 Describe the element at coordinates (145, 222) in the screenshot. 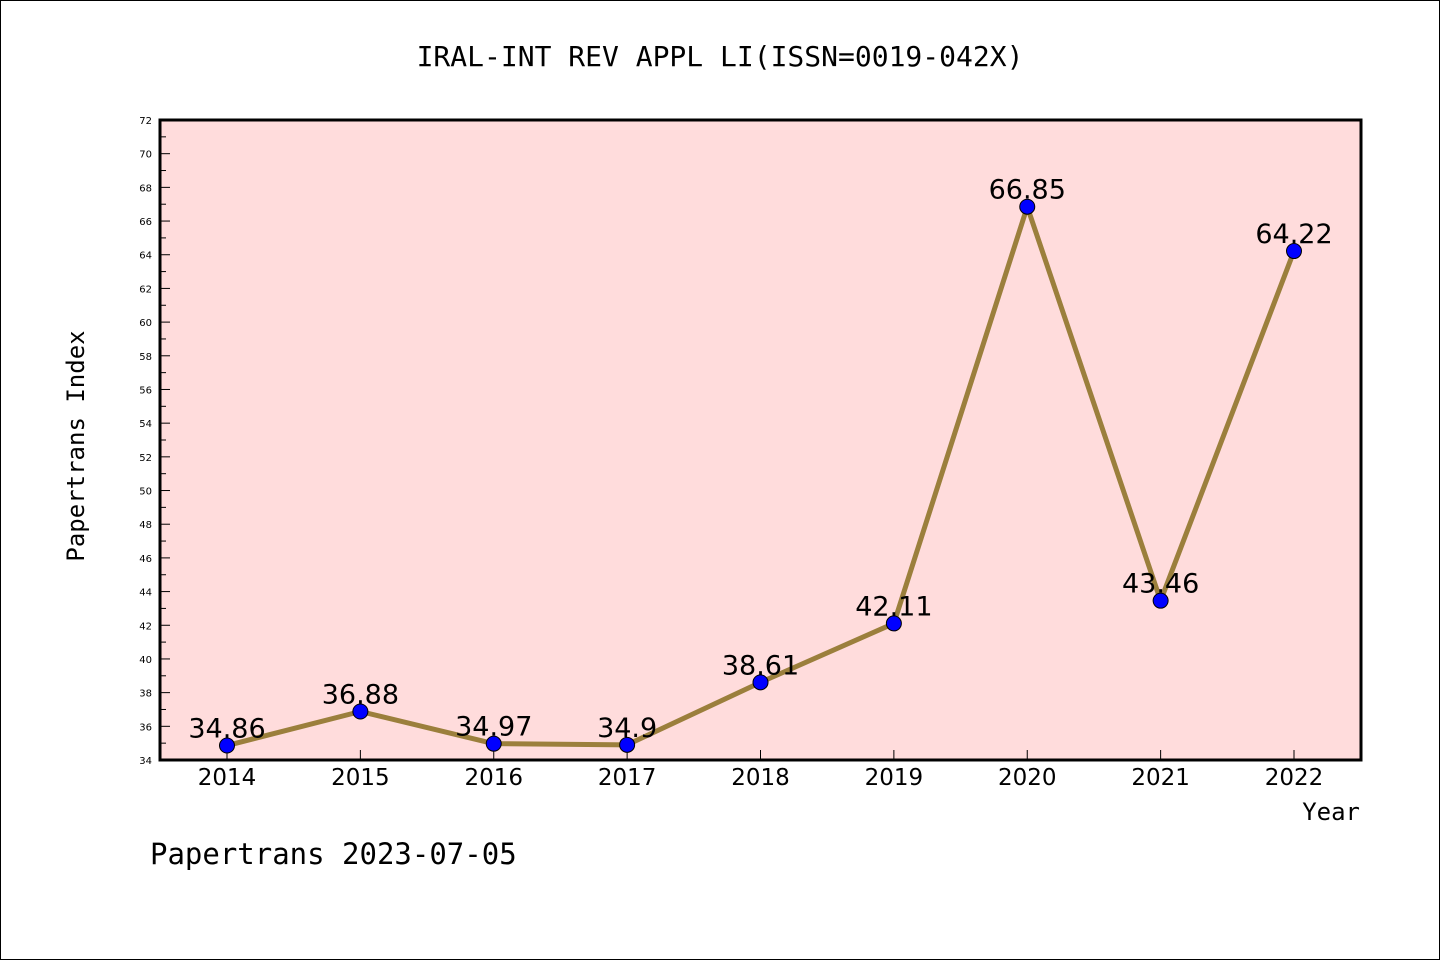

I see `y-tick-label: 66` at that location.